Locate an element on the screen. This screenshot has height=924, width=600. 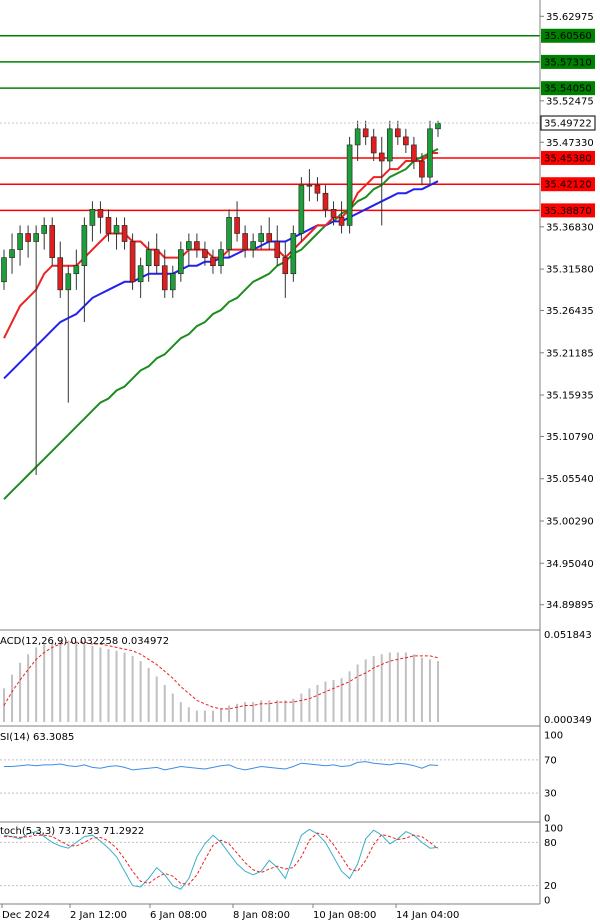
time-tick-label-5: 14 Jan 04:00 is located at coordinates (427, 915).